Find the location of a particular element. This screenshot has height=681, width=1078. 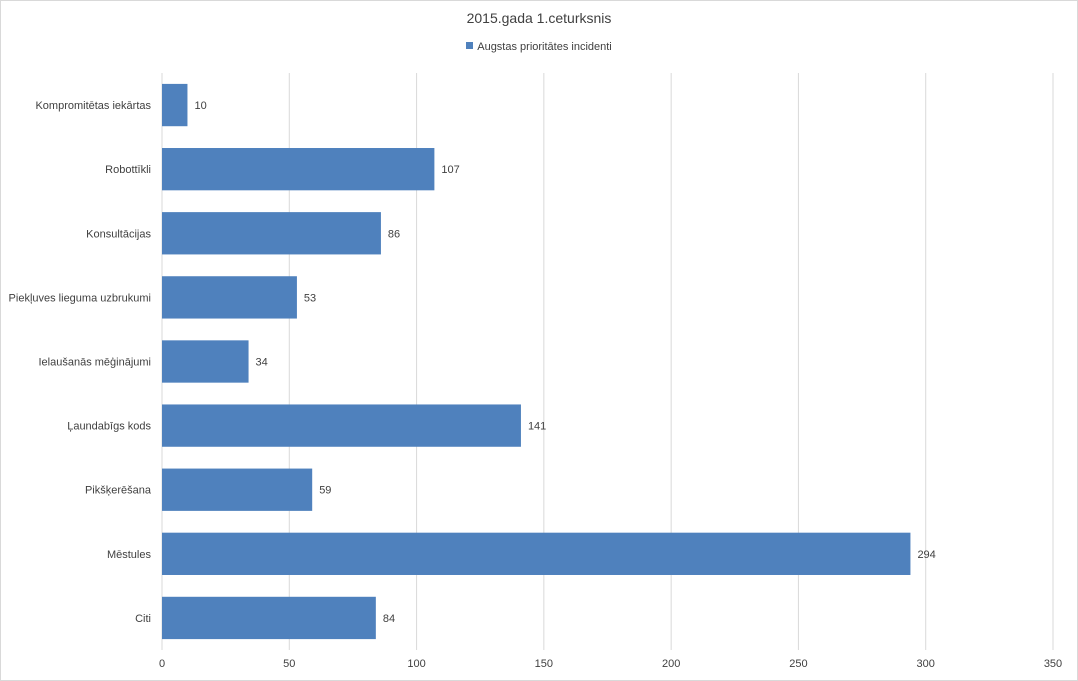

data-label: 141 is located at coordinates (537, 427).